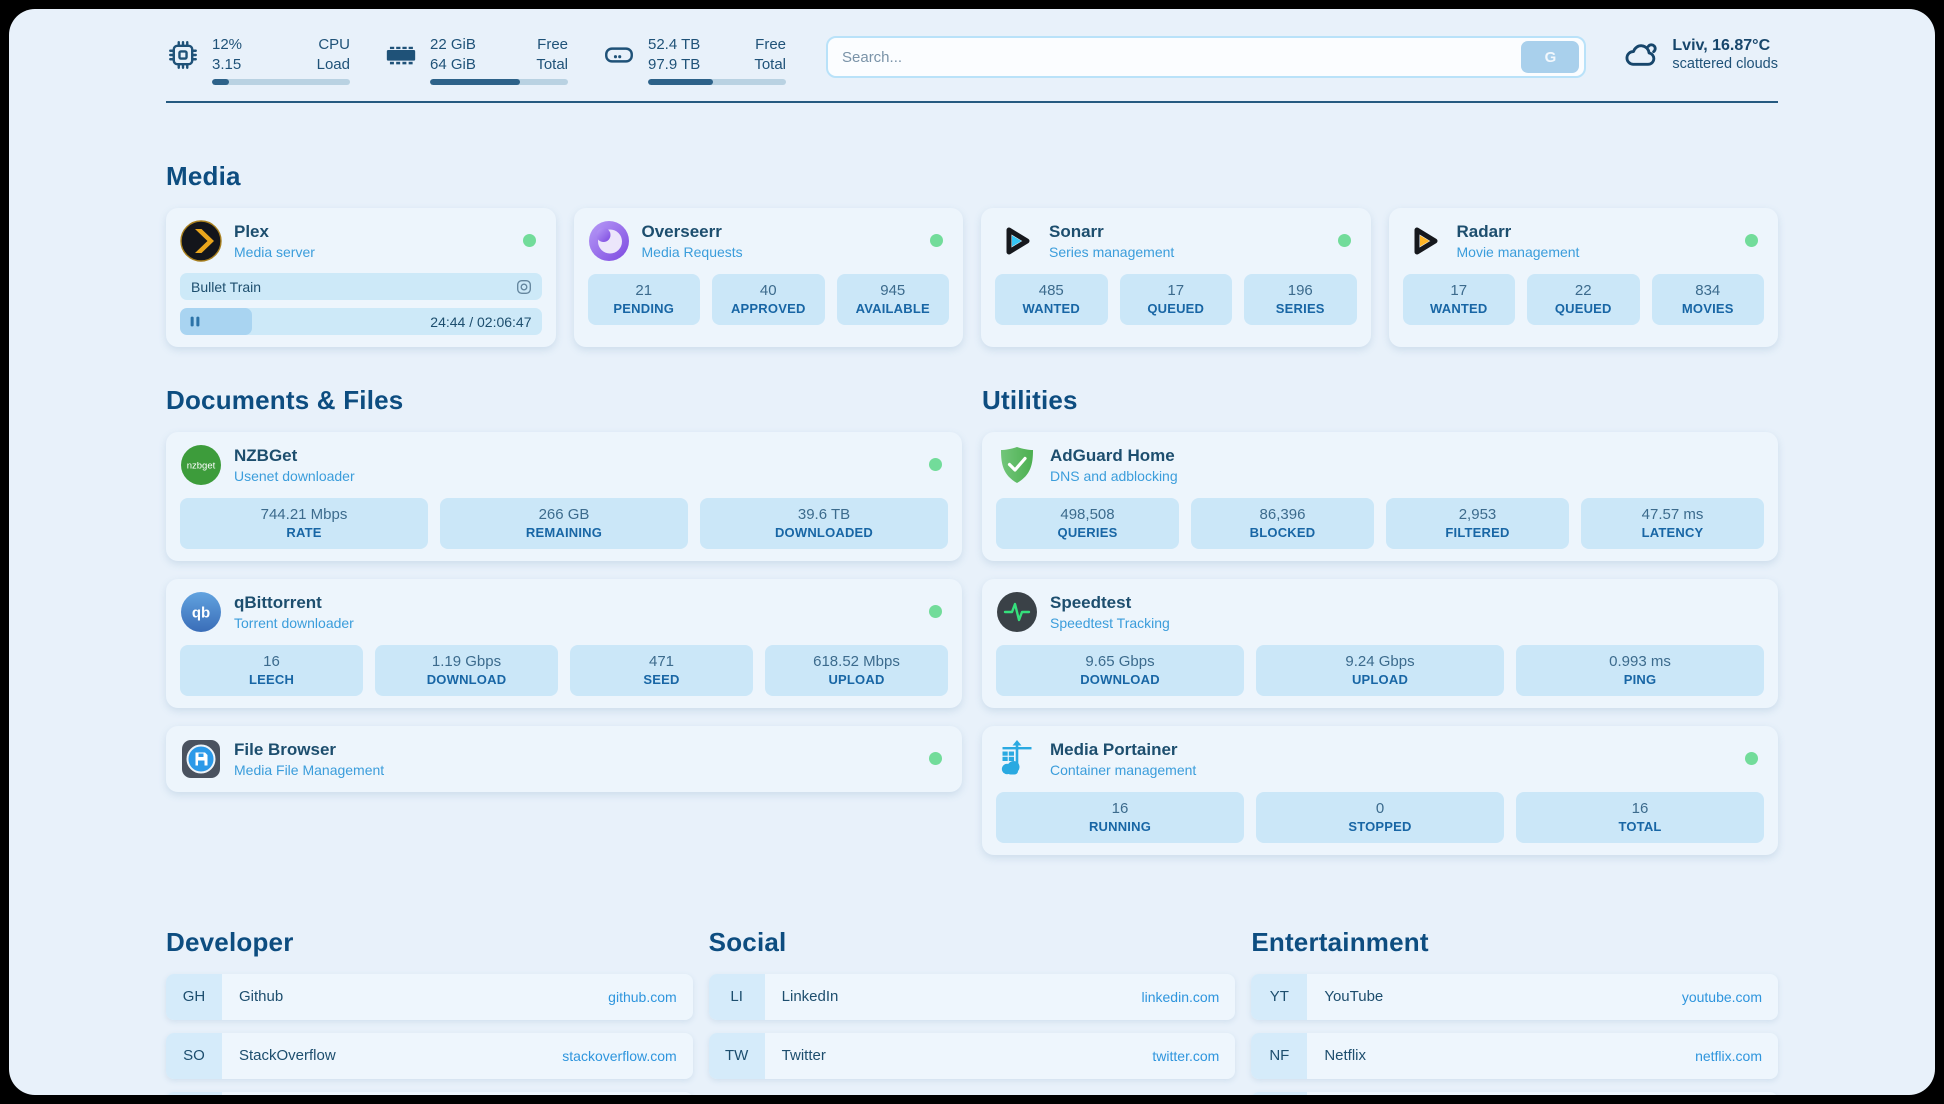 This screenshot has width=1944, height=1104. I want to click on memory-total: 64 GiB, so click(453, 64).